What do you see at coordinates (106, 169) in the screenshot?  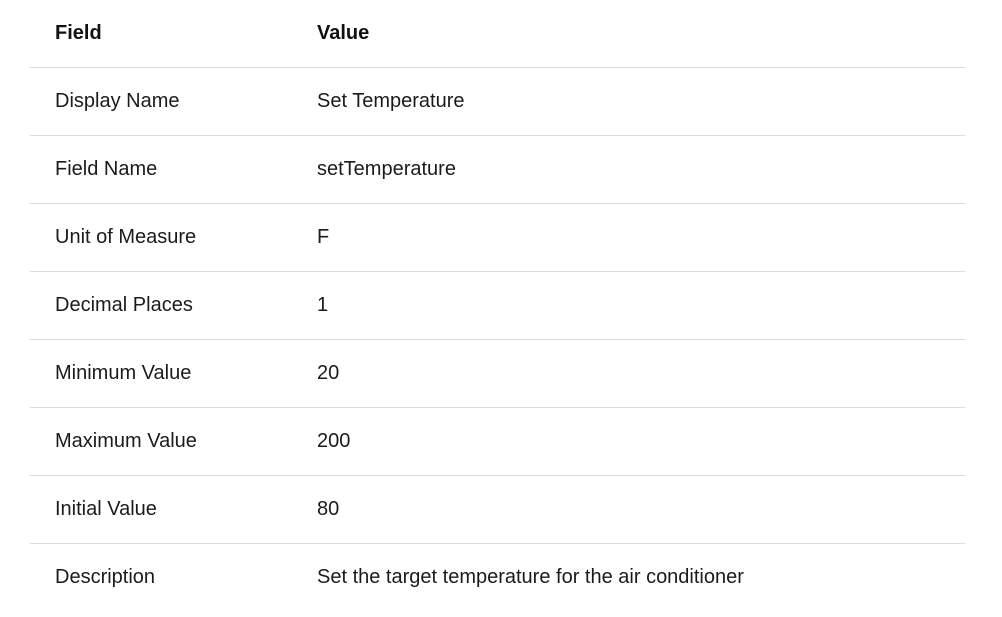 I see `field-cell: Field Name` at bounding box center [106, 169].